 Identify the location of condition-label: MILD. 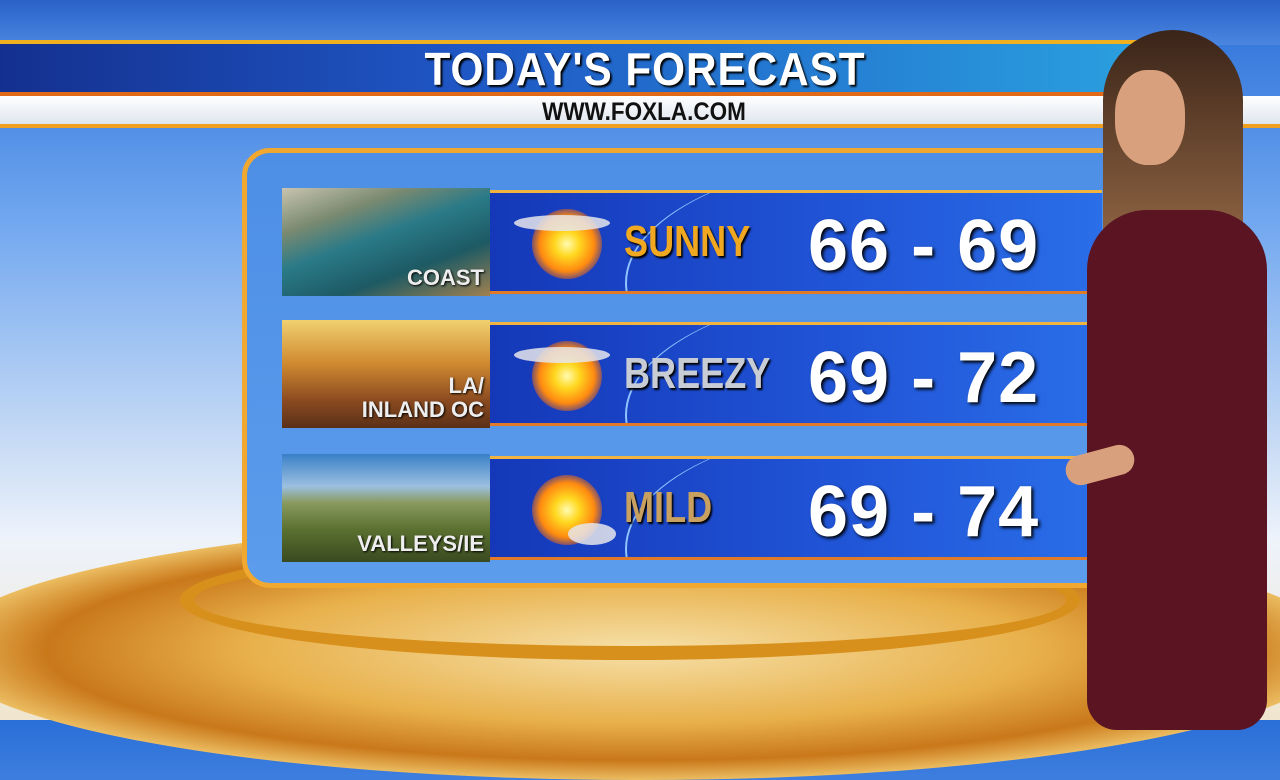
(668, 507).